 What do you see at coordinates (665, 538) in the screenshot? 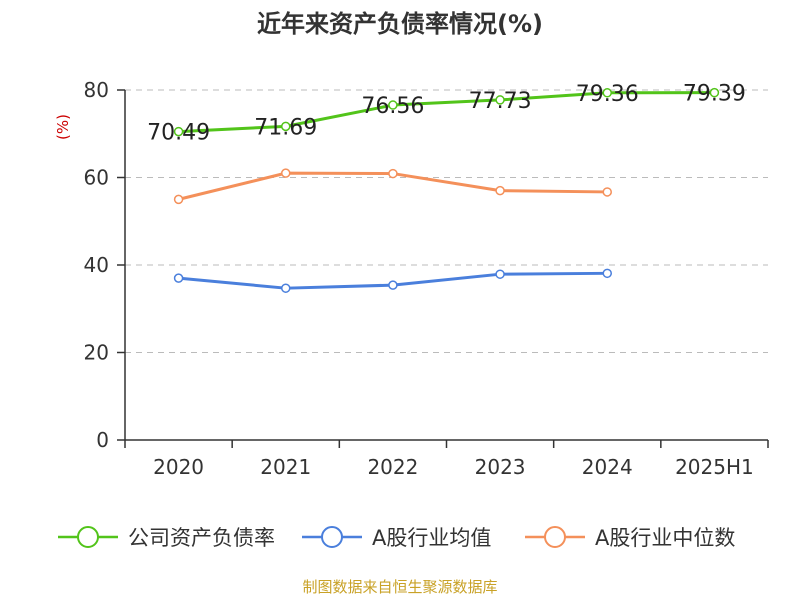
I see `legend-label: A股行业中位数` at bounding box center [665, 538].